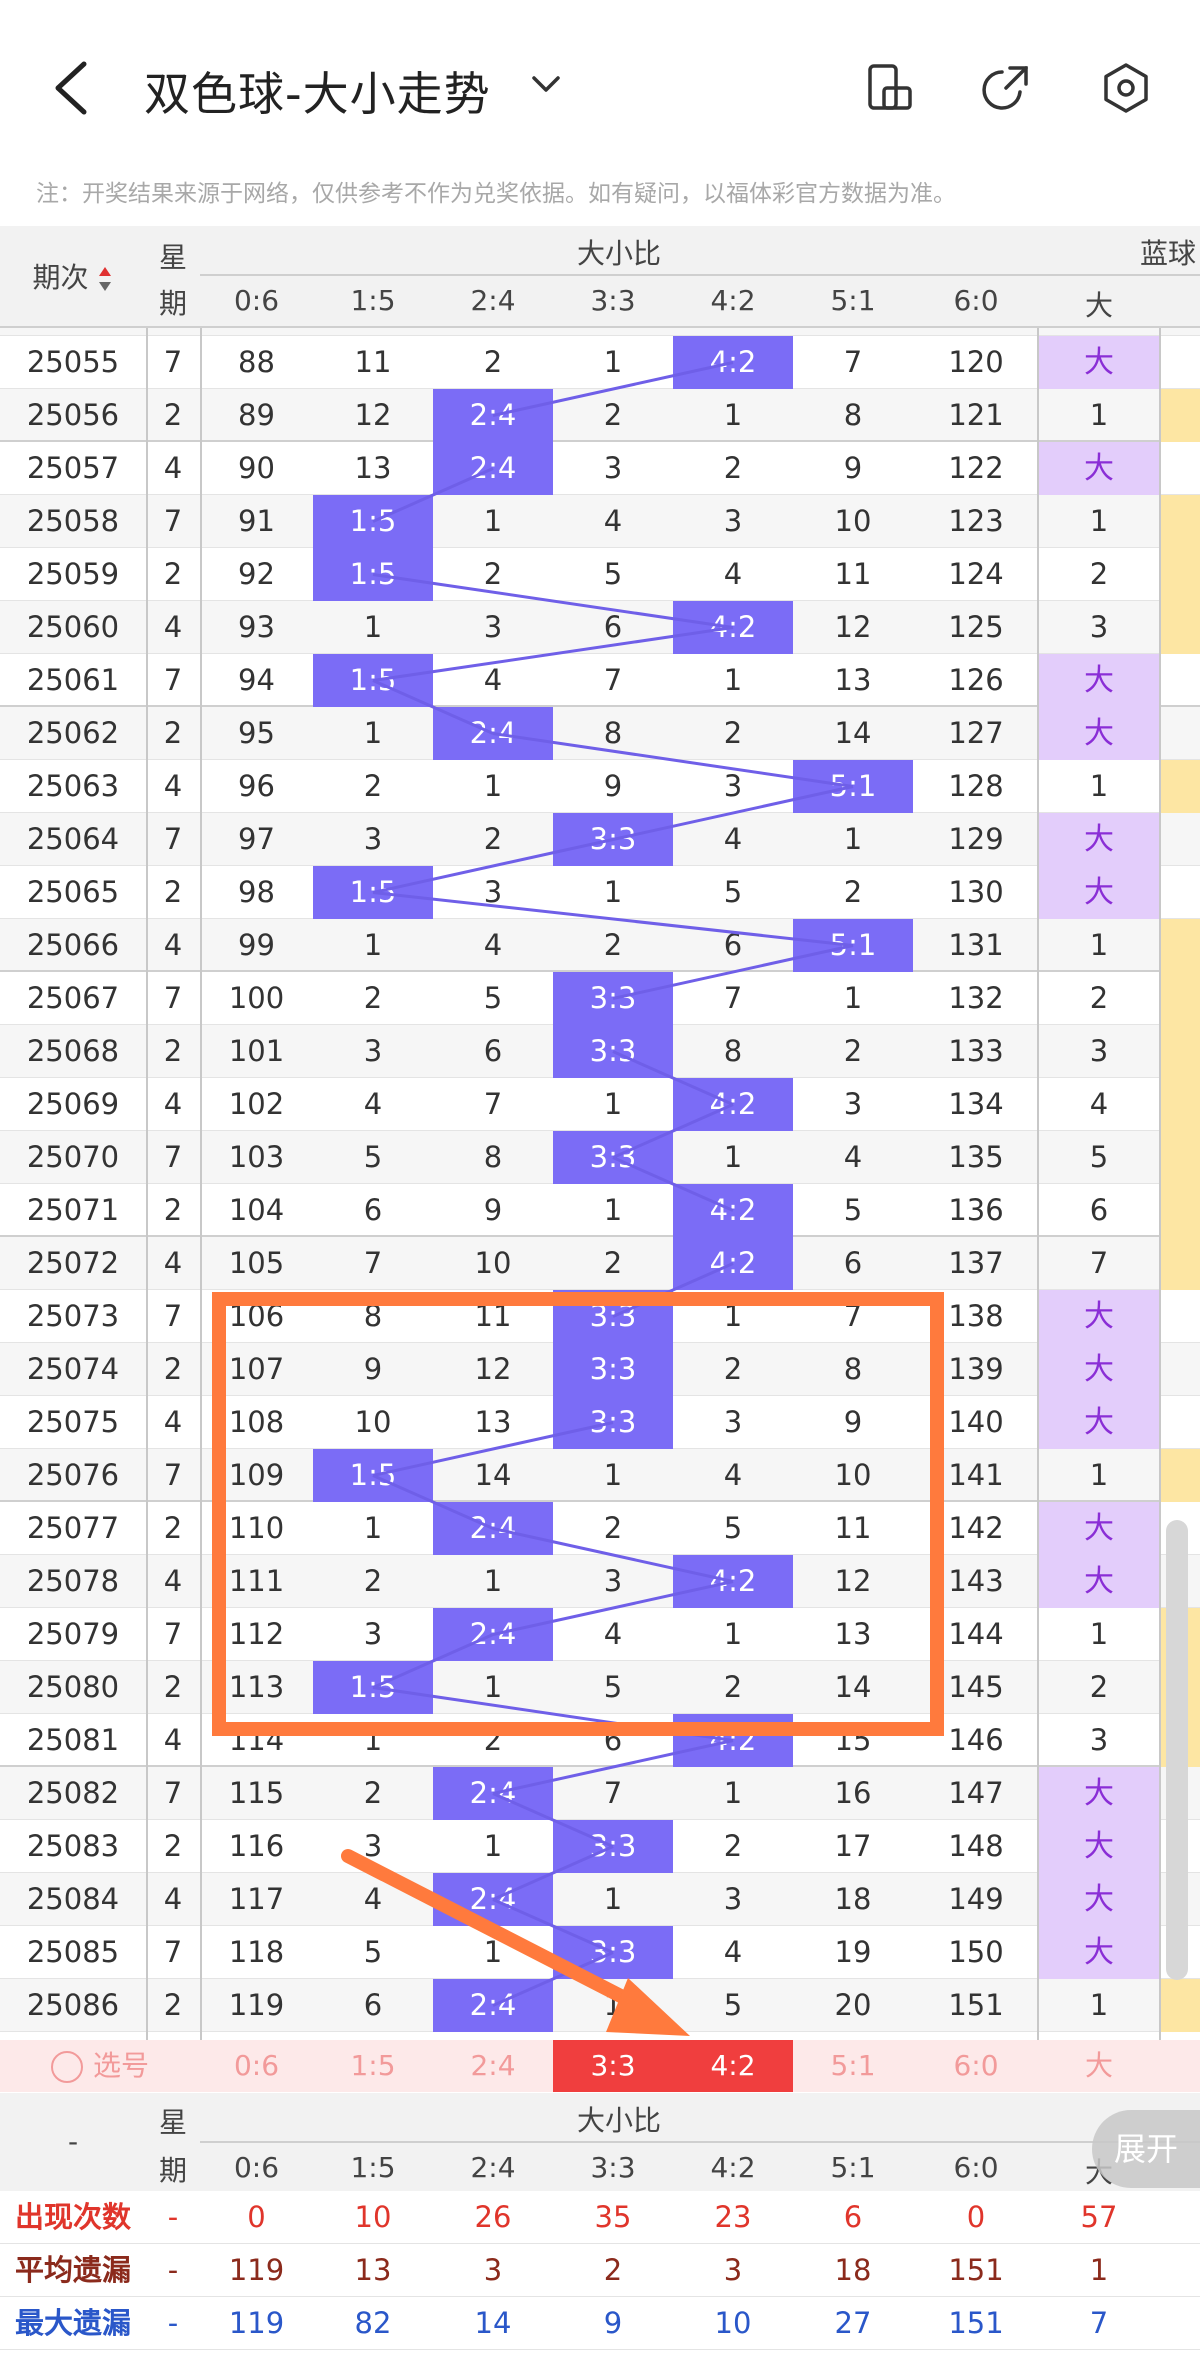 The height and width of the screenshot is (2365, 1200). I want to click on sort-icon, so click(105, 279).